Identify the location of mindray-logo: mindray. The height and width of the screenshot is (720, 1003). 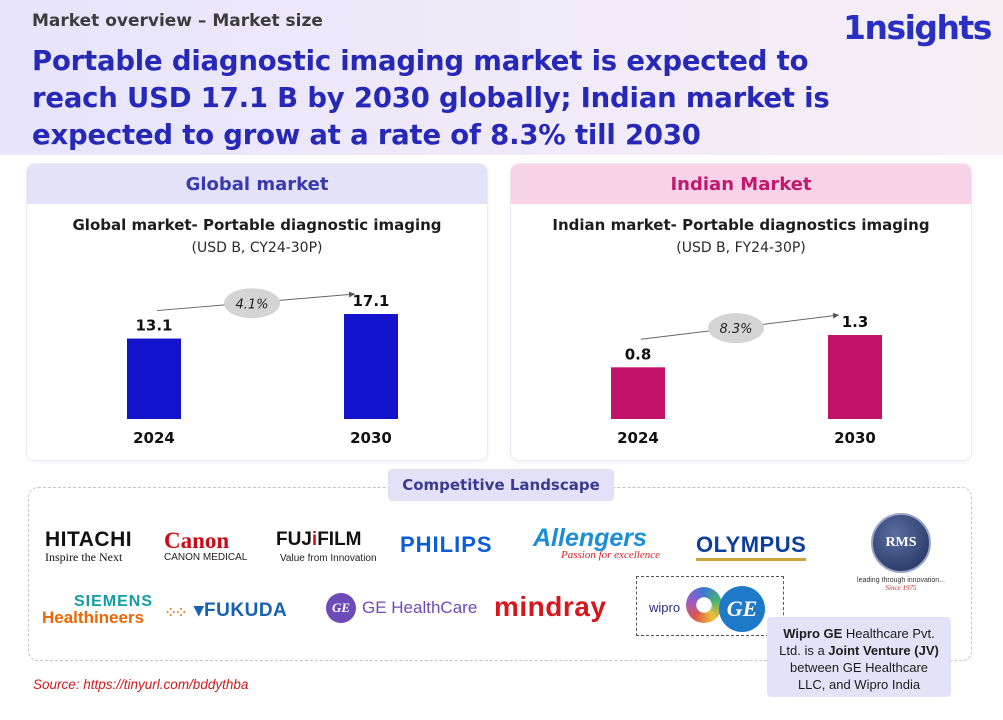
(550, 606).